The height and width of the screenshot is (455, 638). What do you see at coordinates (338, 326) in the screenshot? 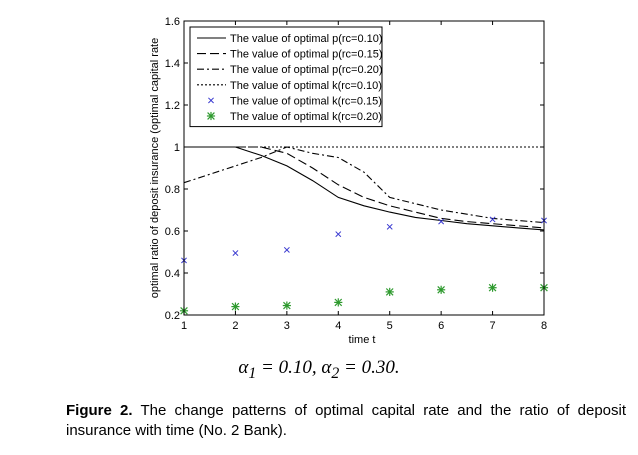
I see `x-tick-label: 4` at bounding box center [338, 326].